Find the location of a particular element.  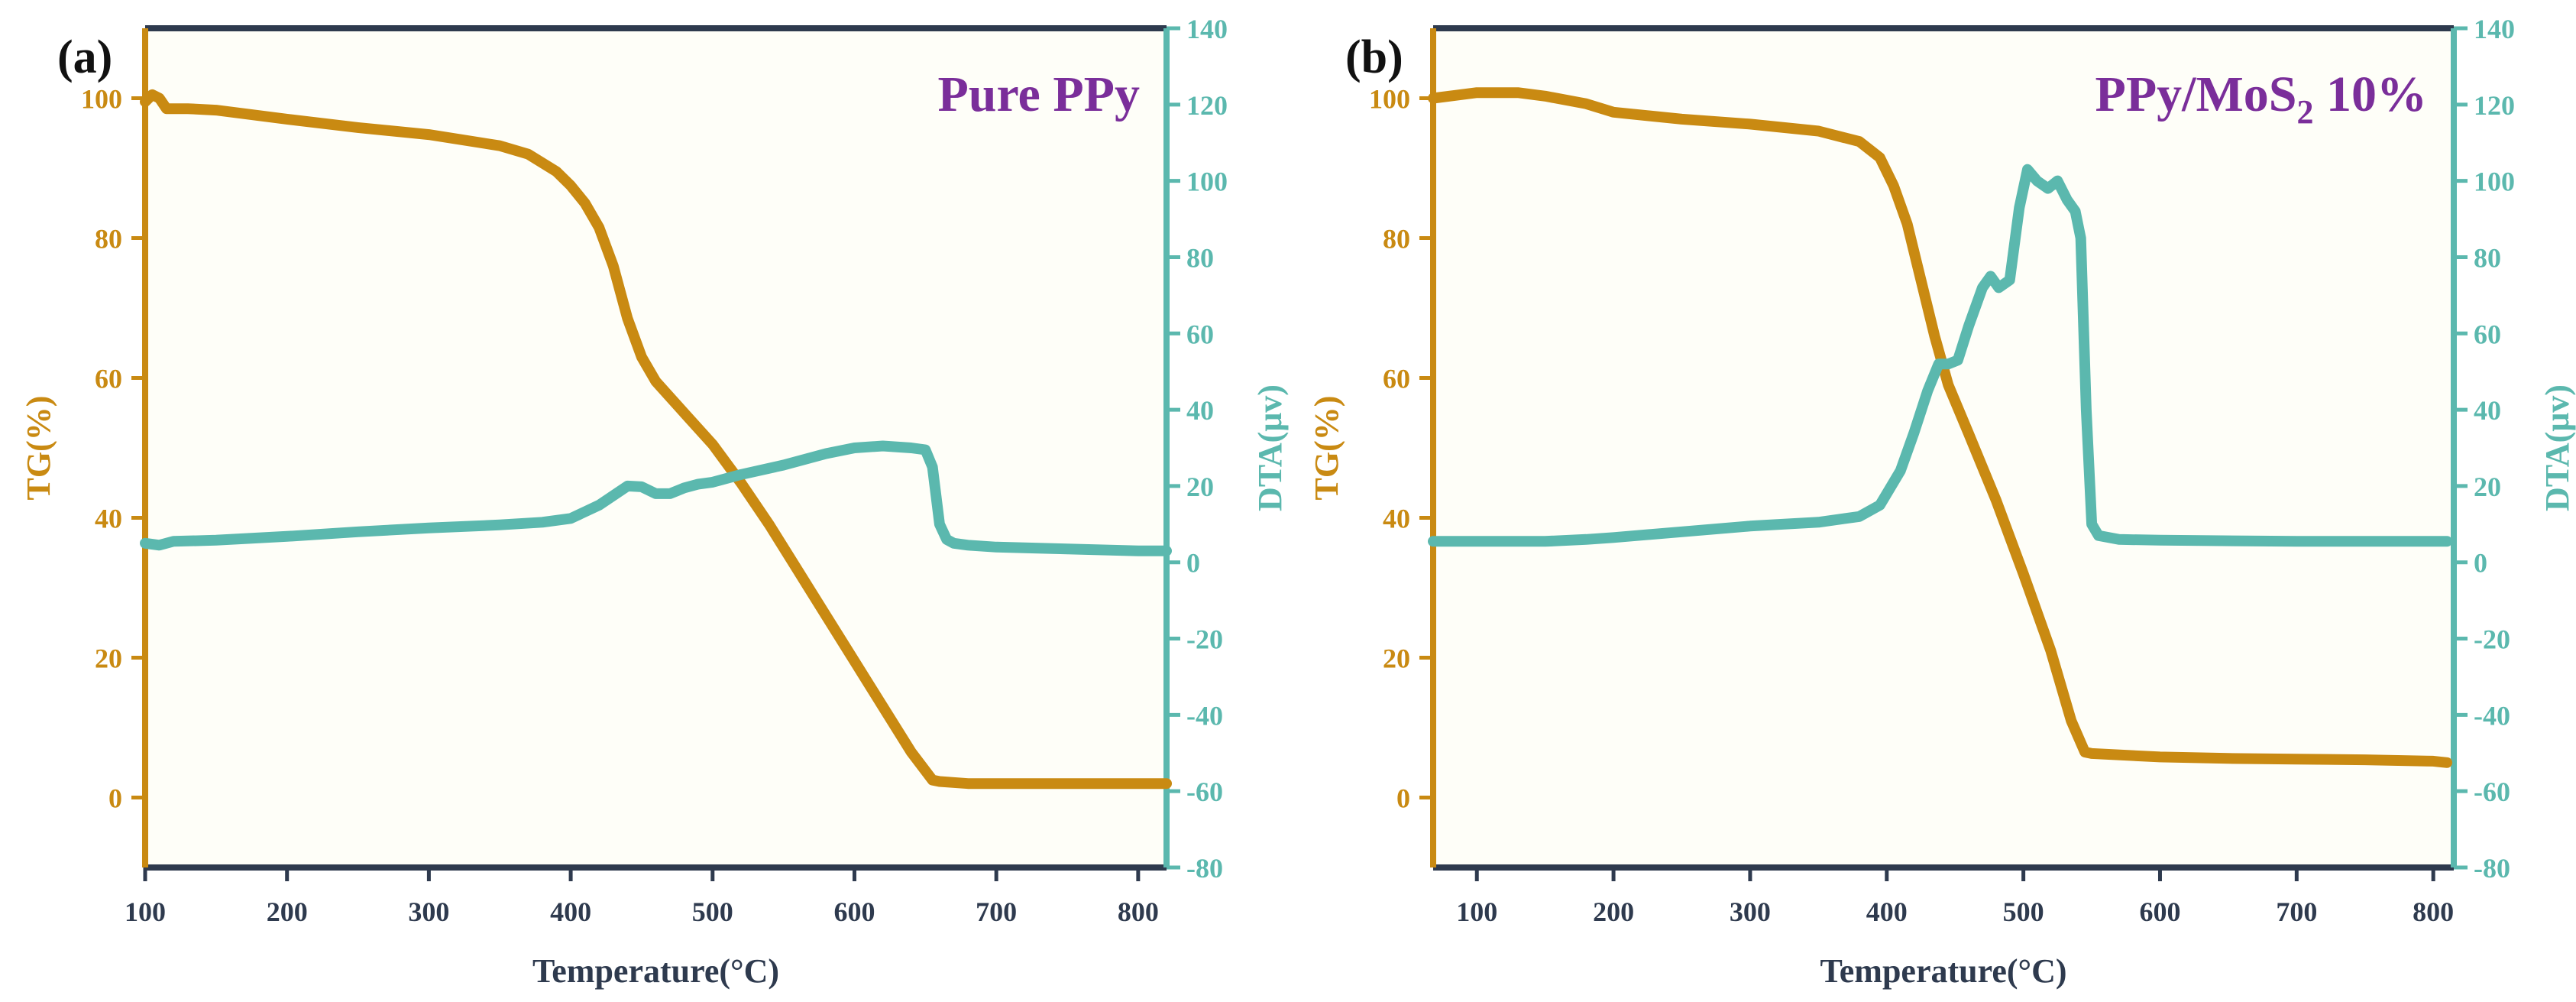

panel-label: (b) is located at coordinates (1374, 57).